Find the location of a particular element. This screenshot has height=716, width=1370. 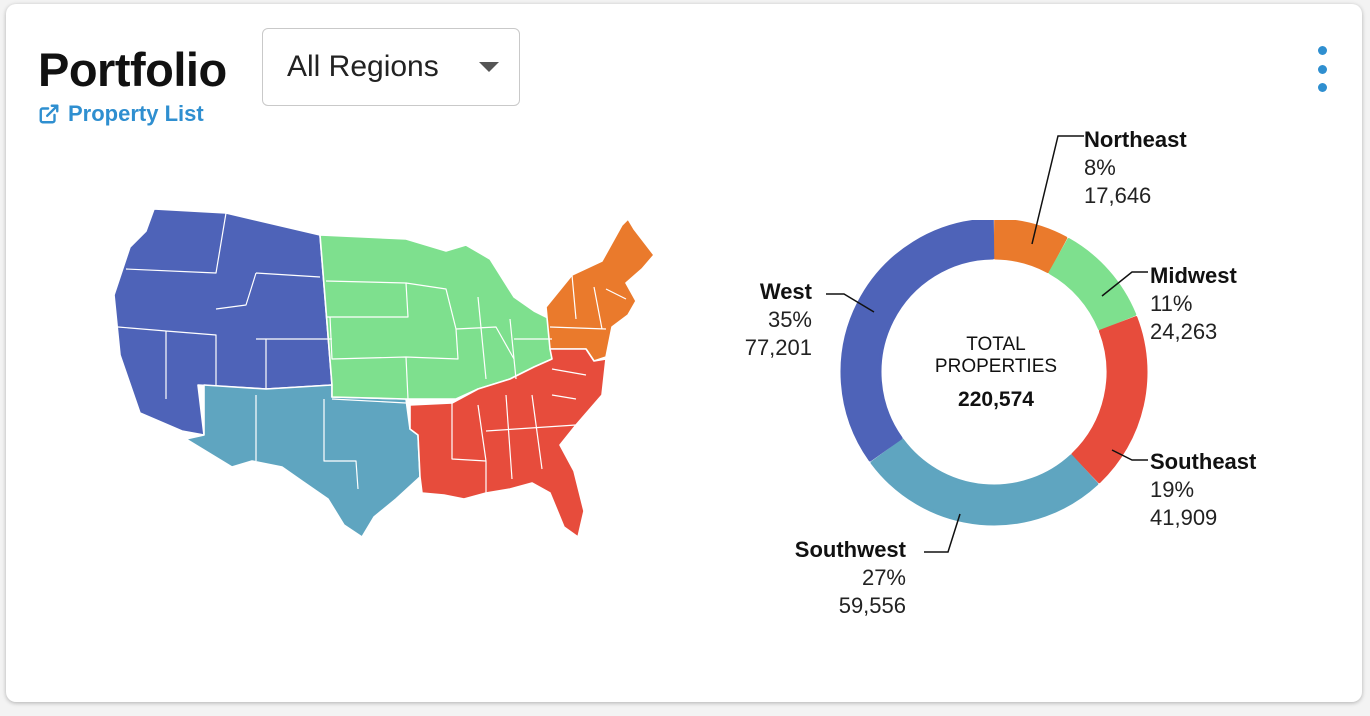

legend-name: Midwest is located at coordinates (1193, 275).